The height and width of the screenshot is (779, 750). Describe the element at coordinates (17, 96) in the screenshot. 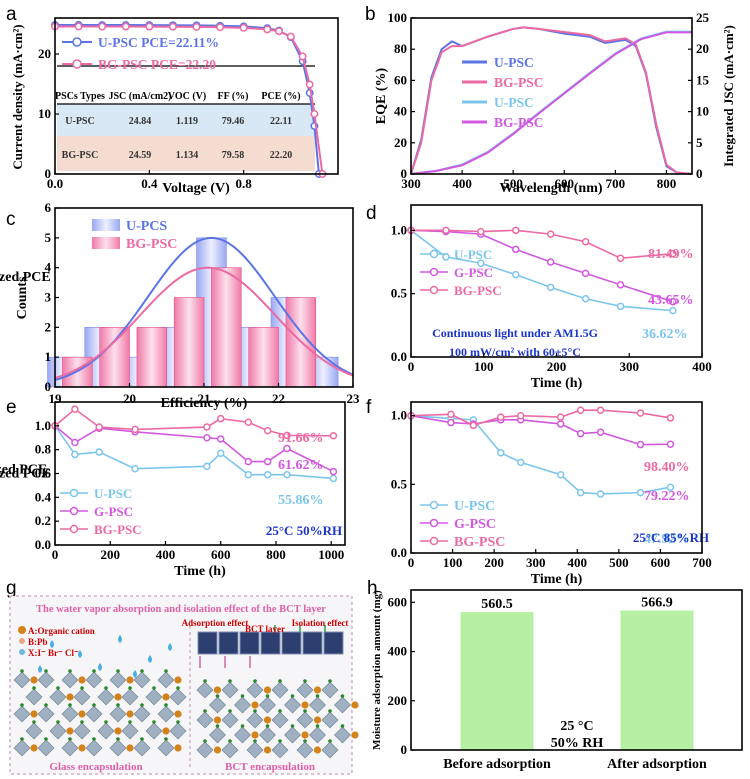

I see `a-ylabel: Current density (mA·cm²)` at that location.